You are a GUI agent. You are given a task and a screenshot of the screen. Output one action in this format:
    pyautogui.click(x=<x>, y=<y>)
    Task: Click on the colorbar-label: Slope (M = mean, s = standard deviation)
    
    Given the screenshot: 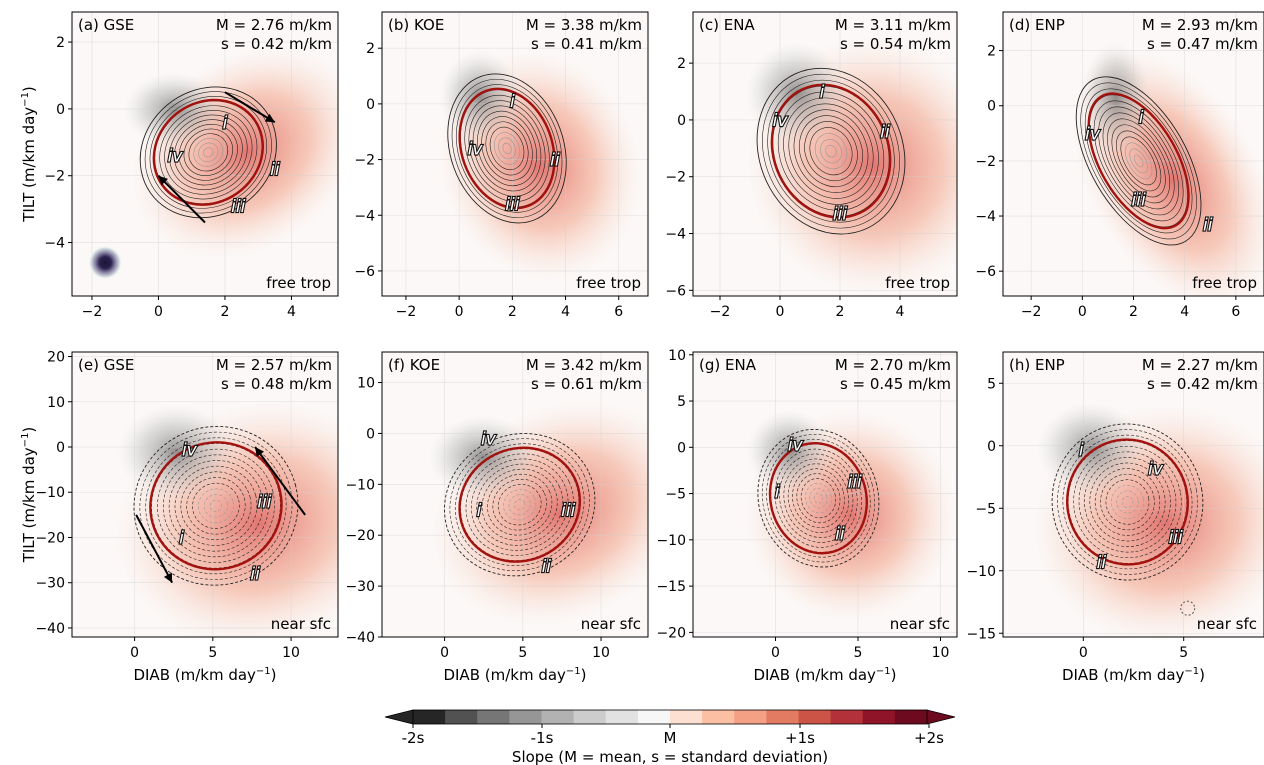 What is the action you would take?
    pyautogui.click(x=670, y=756)
    